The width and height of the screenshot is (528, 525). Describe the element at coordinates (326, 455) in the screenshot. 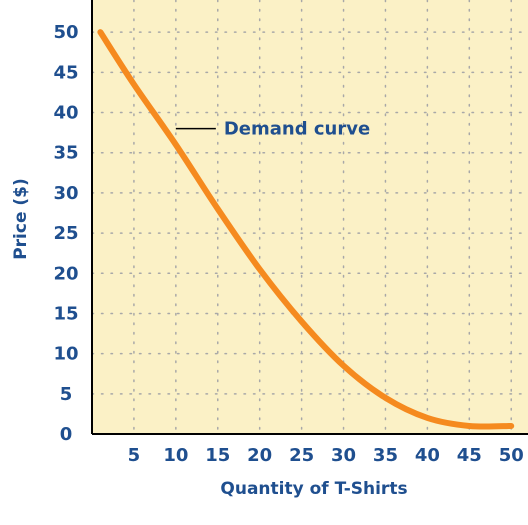

I see `x-tick-labels: 5 10 15 20 25 30 35 40 45 50` at that location.